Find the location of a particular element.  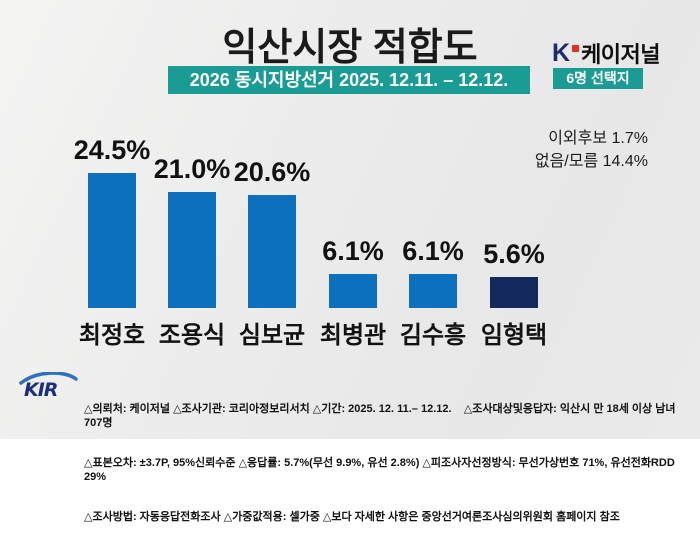

bar-group: 20.6% is located at coordinates (272, 232).